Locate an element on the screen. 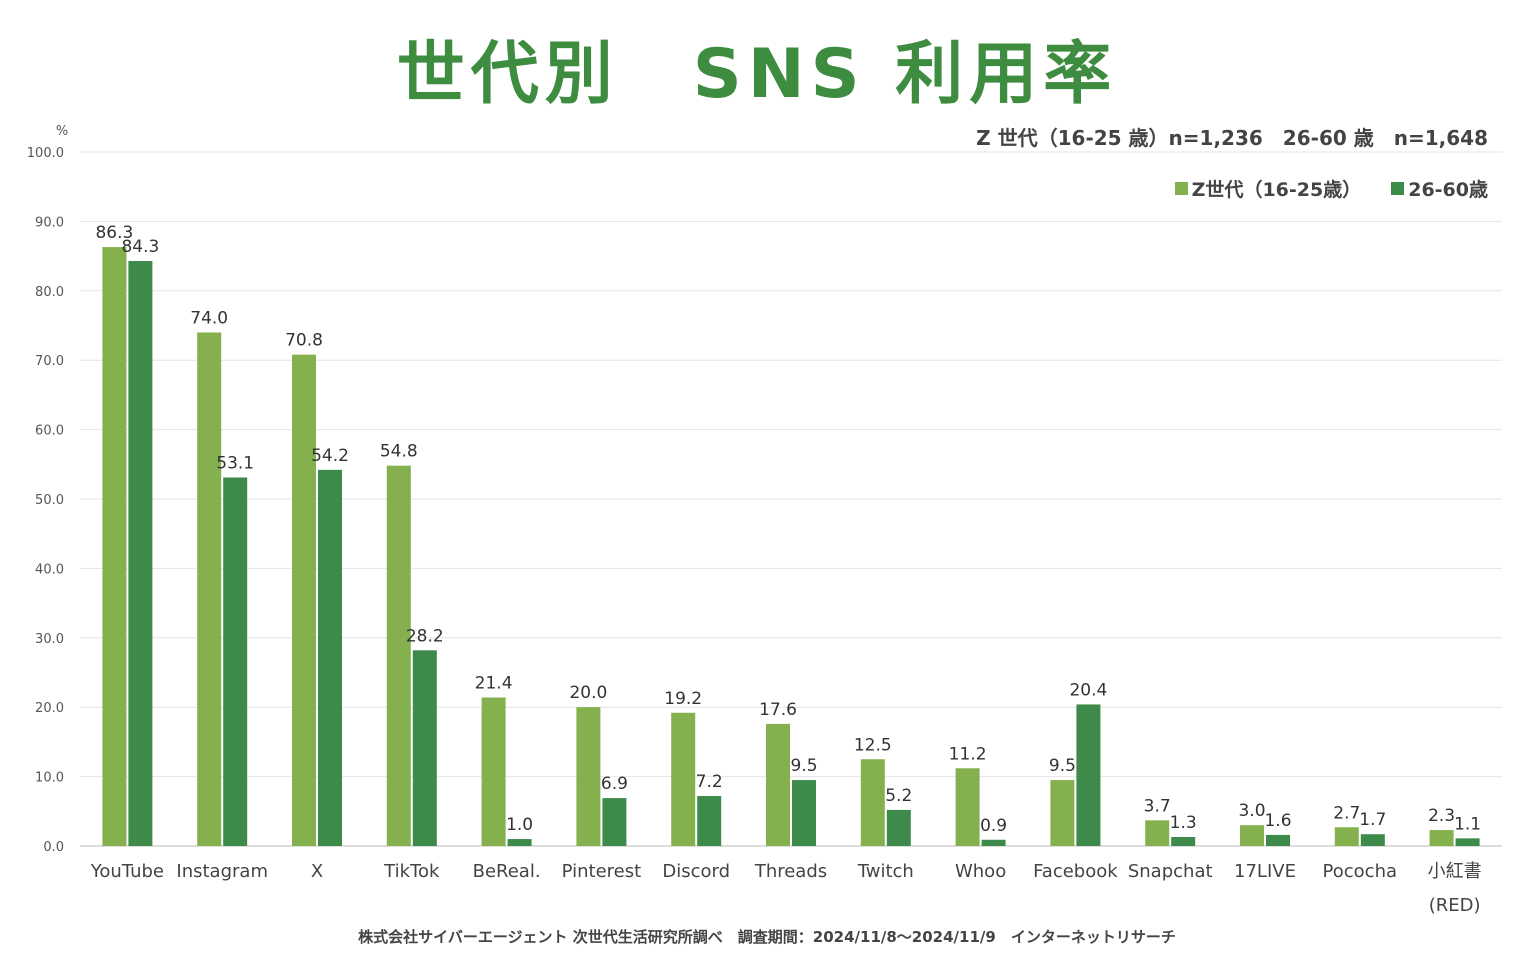 The width and height of the screenshot is (1514, 972). data-label: 19.2 is located at coordinates (683, 699).